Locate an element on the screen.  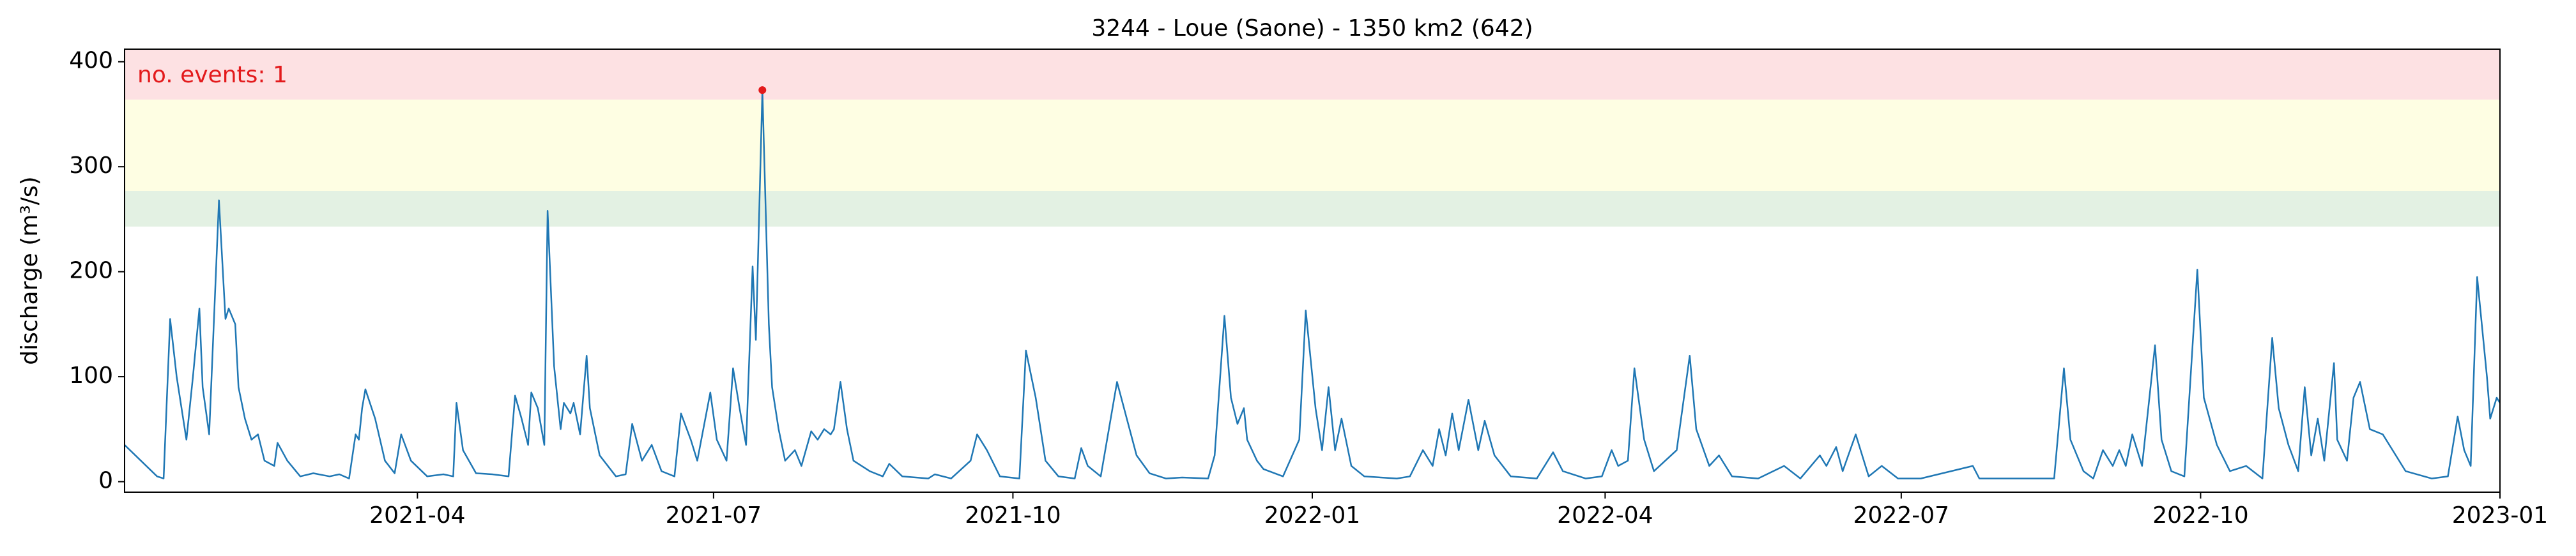
x-tick-label: 2022-10 is located at coordinates (2200, 515).